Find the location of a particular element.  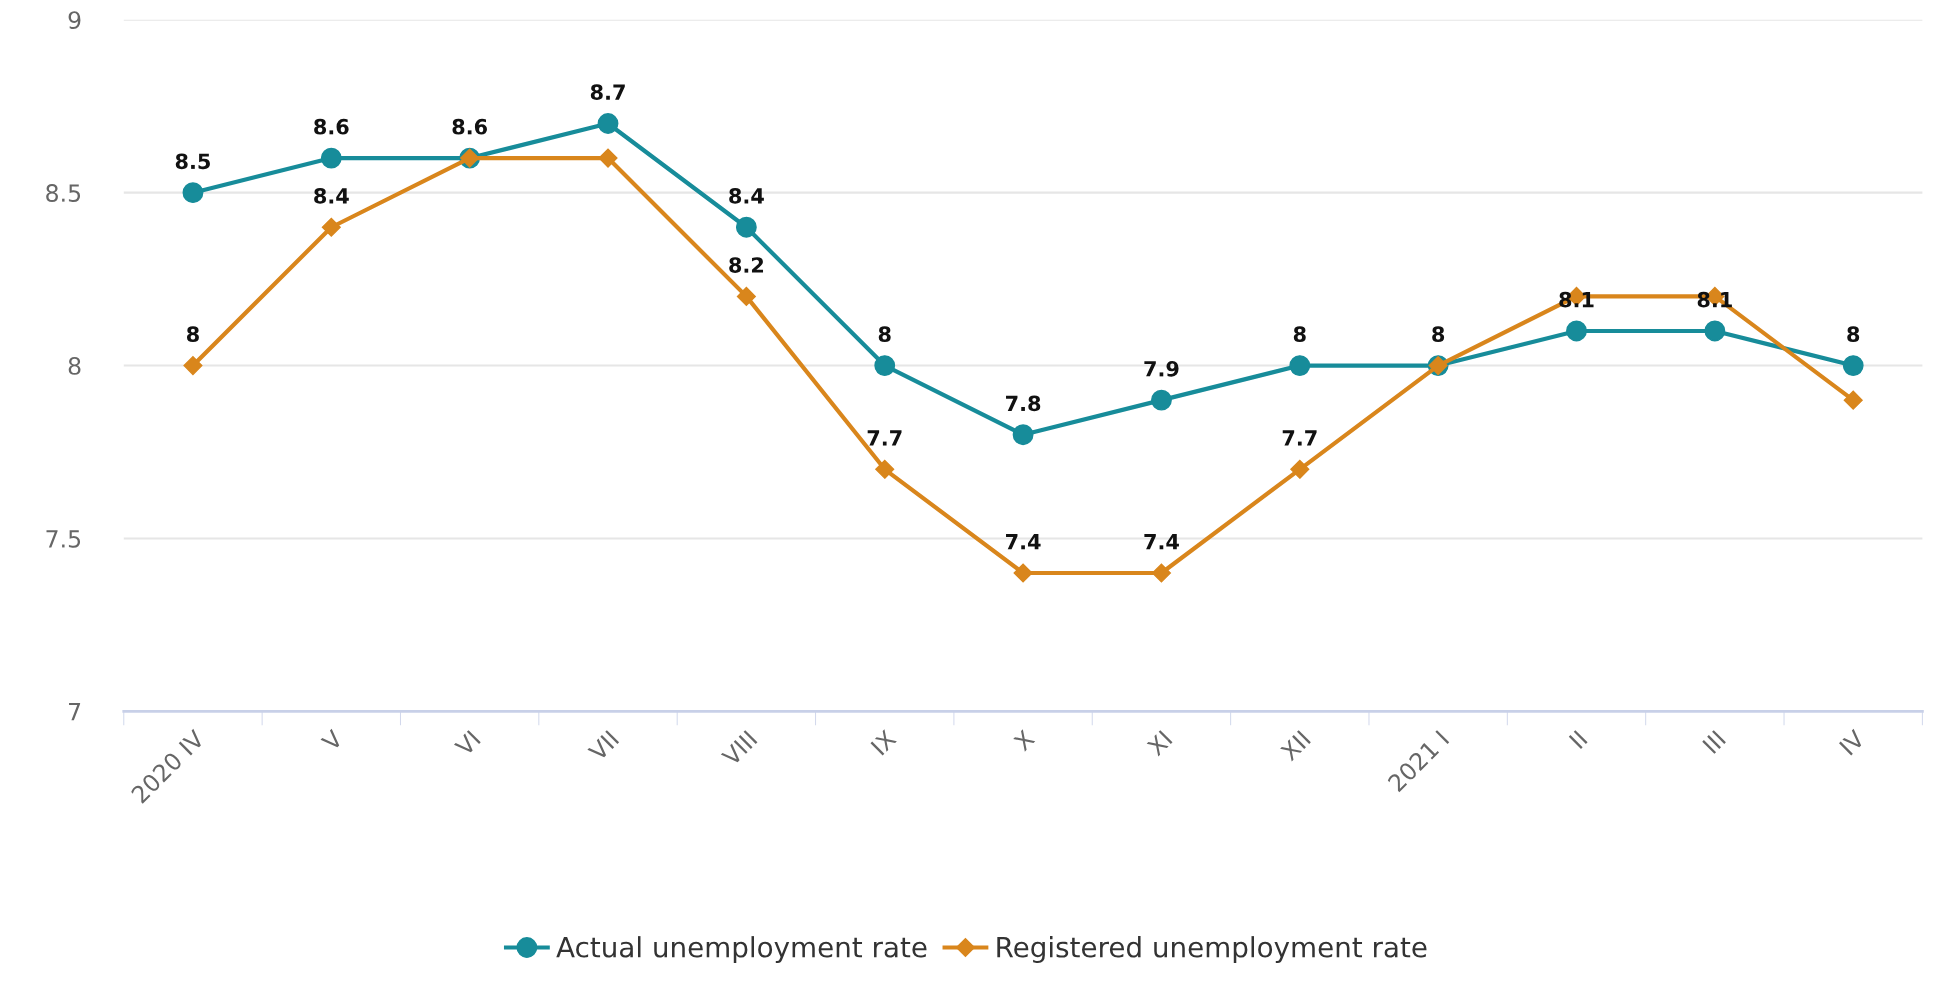

x-tick-label: IV is located at coordinates (1852, 742).